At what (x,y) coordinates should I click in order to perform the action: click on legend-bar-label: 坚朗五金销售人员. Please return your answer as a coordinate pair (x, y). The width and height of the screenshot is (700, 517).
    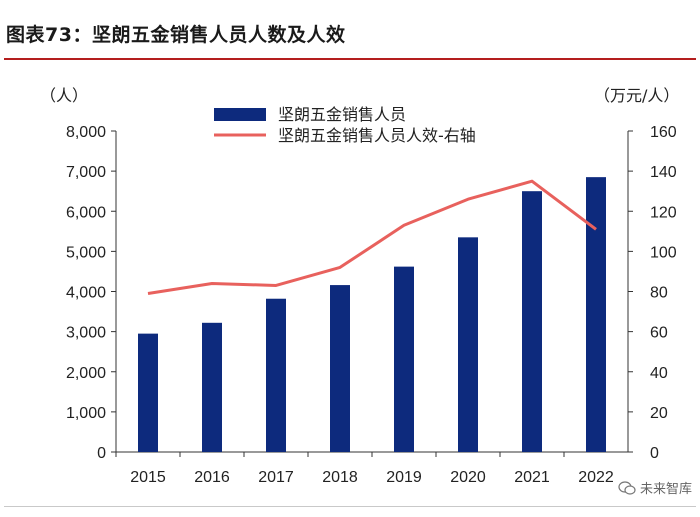
    Looking at the image, I should click on (342, 114).